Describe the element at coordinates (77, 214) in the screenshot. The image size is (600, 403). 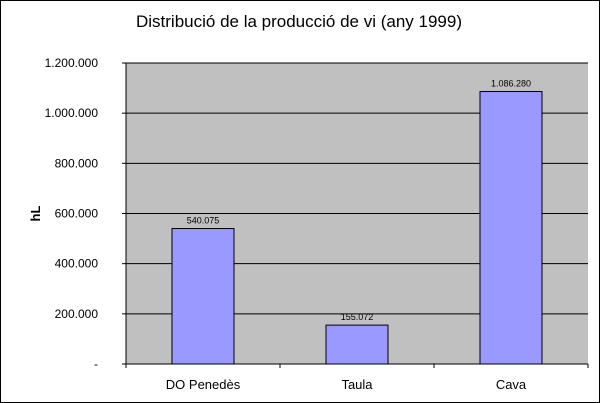
I see `y-tick-label: 600.000` at that location.